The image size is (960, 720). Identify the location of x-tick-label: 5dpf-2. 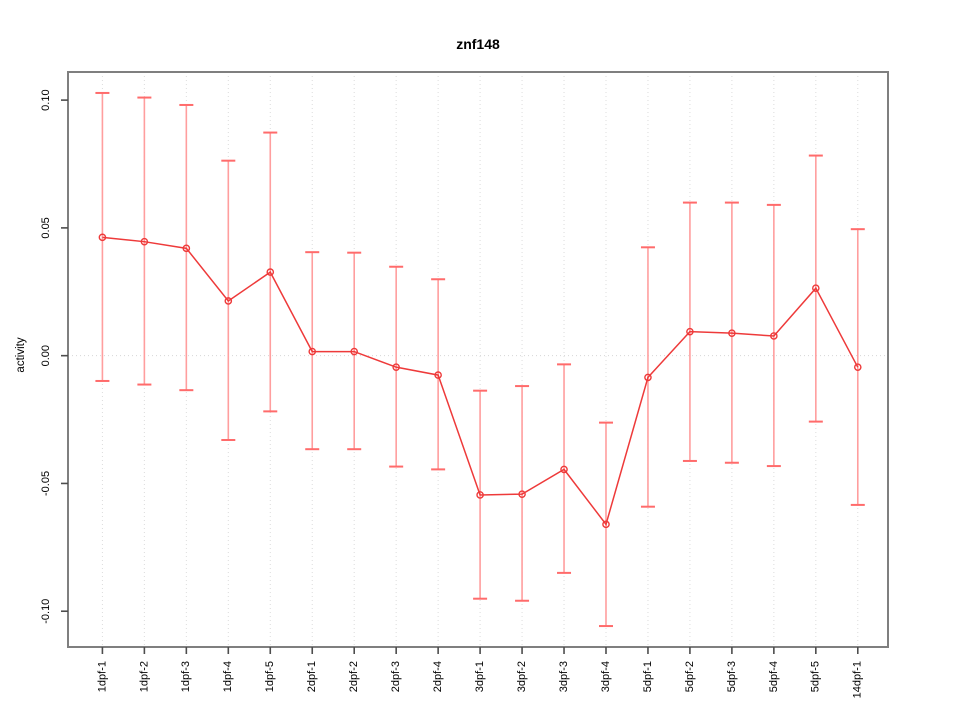
(690, 676).